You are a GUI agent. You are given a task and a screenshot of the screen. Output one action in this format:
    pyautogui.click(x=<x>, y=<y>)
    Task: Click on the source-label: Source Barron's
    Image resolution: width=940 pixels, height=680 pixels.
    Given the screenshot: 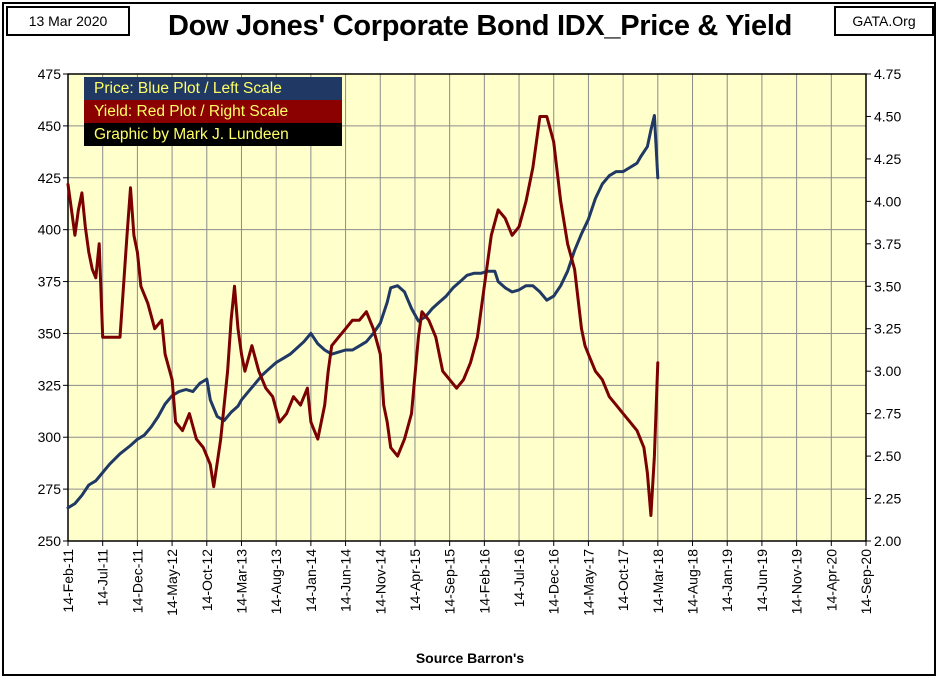 What is the action you would take?
    pyautogui.click(x=470, y=658)
    